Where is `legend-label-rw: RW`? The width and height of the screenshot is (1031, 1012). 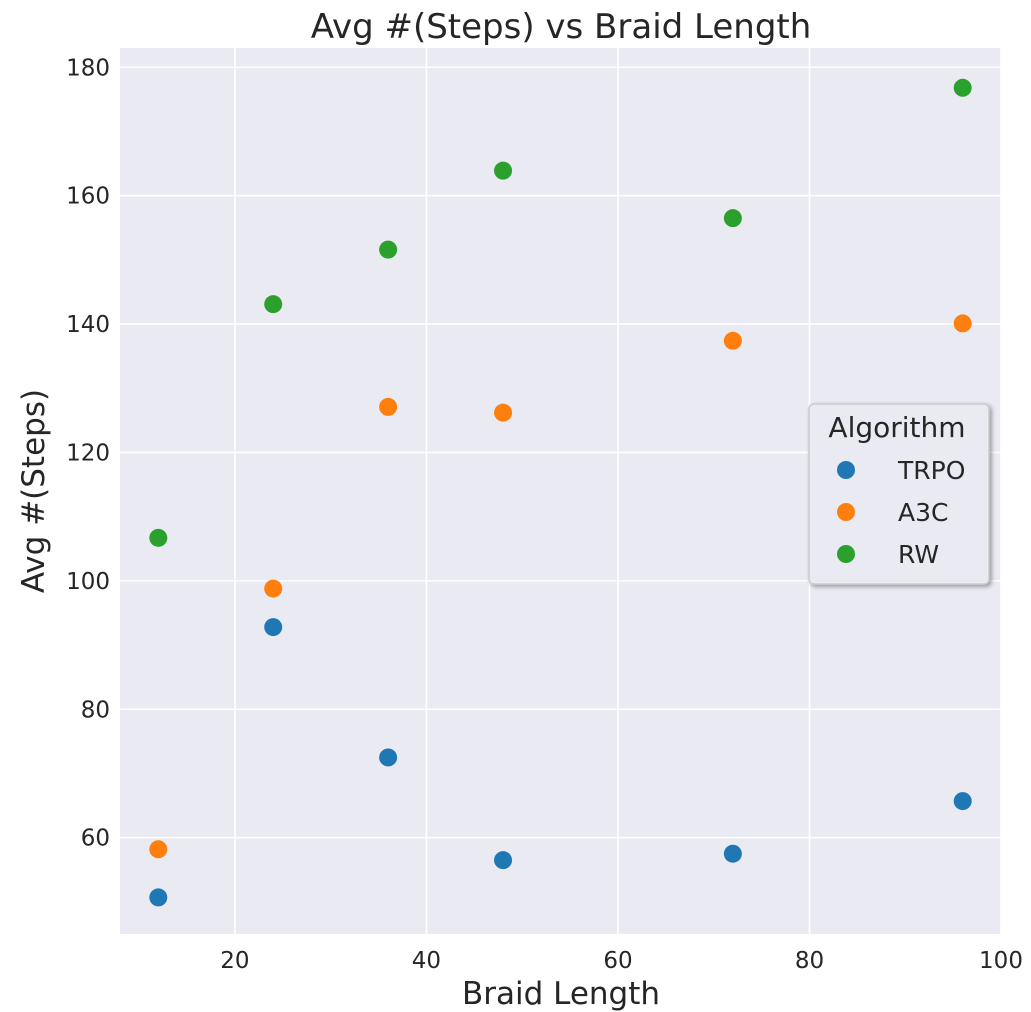
legend-label-rw: RW is located at coordinates (918, 554).